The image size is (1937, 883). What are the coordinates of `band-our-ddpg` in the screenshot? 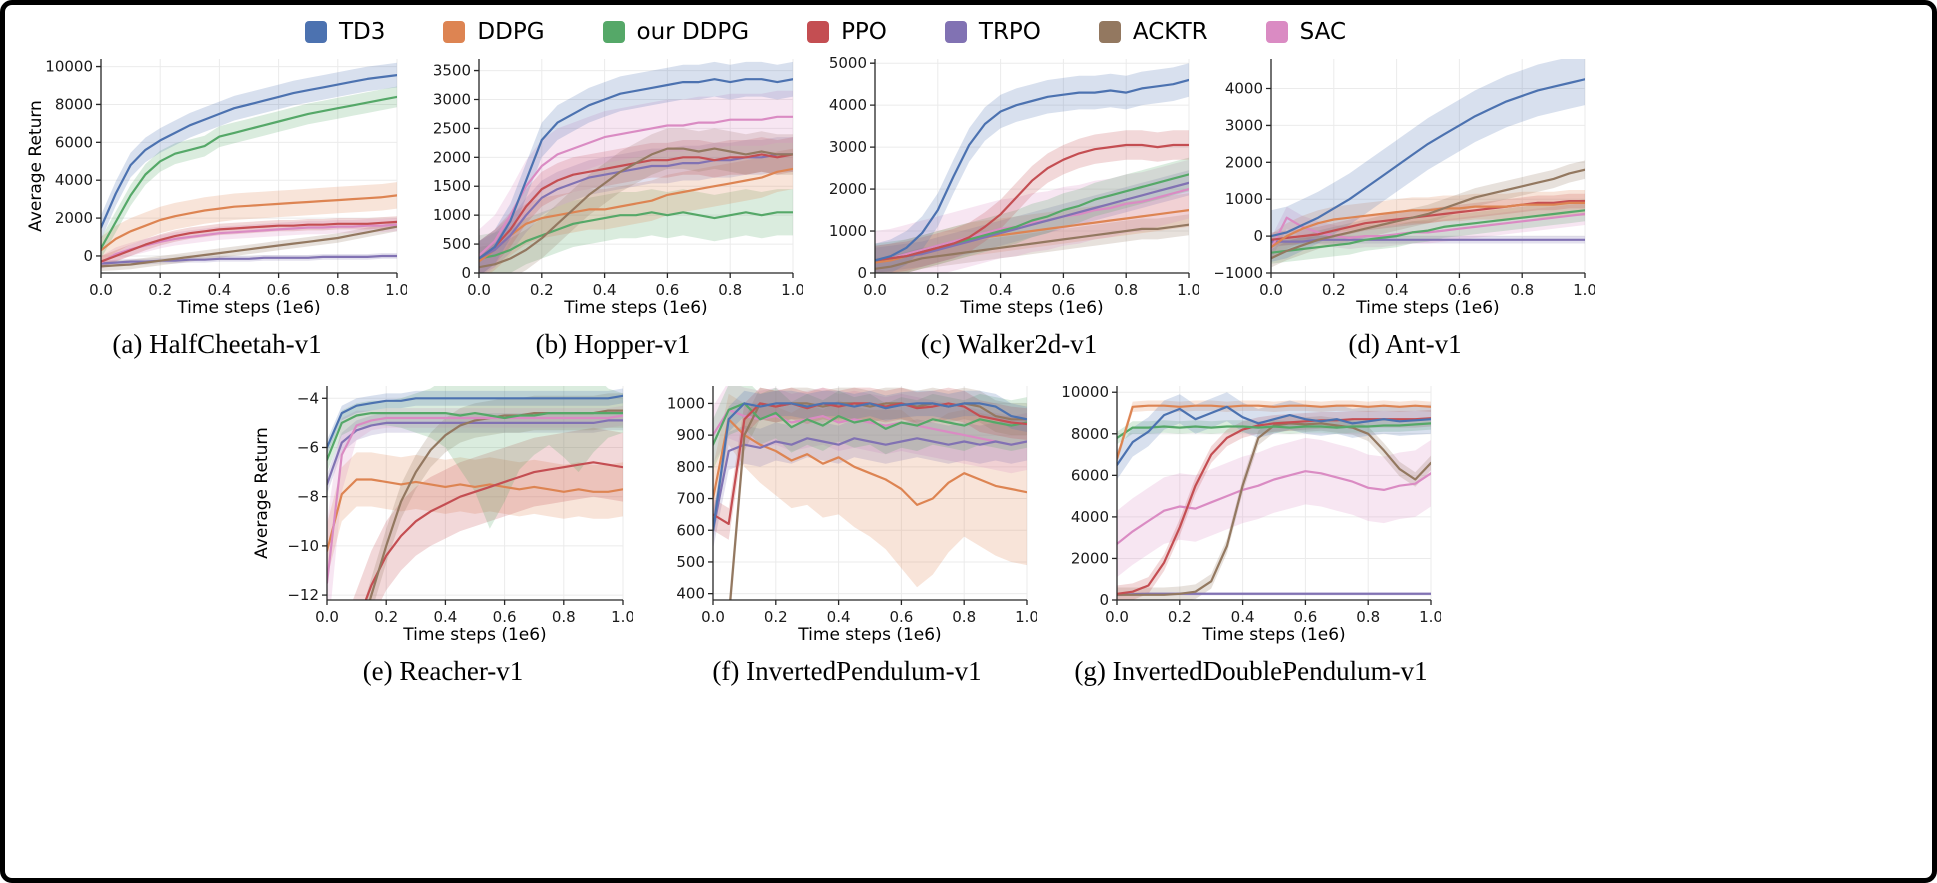 It's located at (636, 231).